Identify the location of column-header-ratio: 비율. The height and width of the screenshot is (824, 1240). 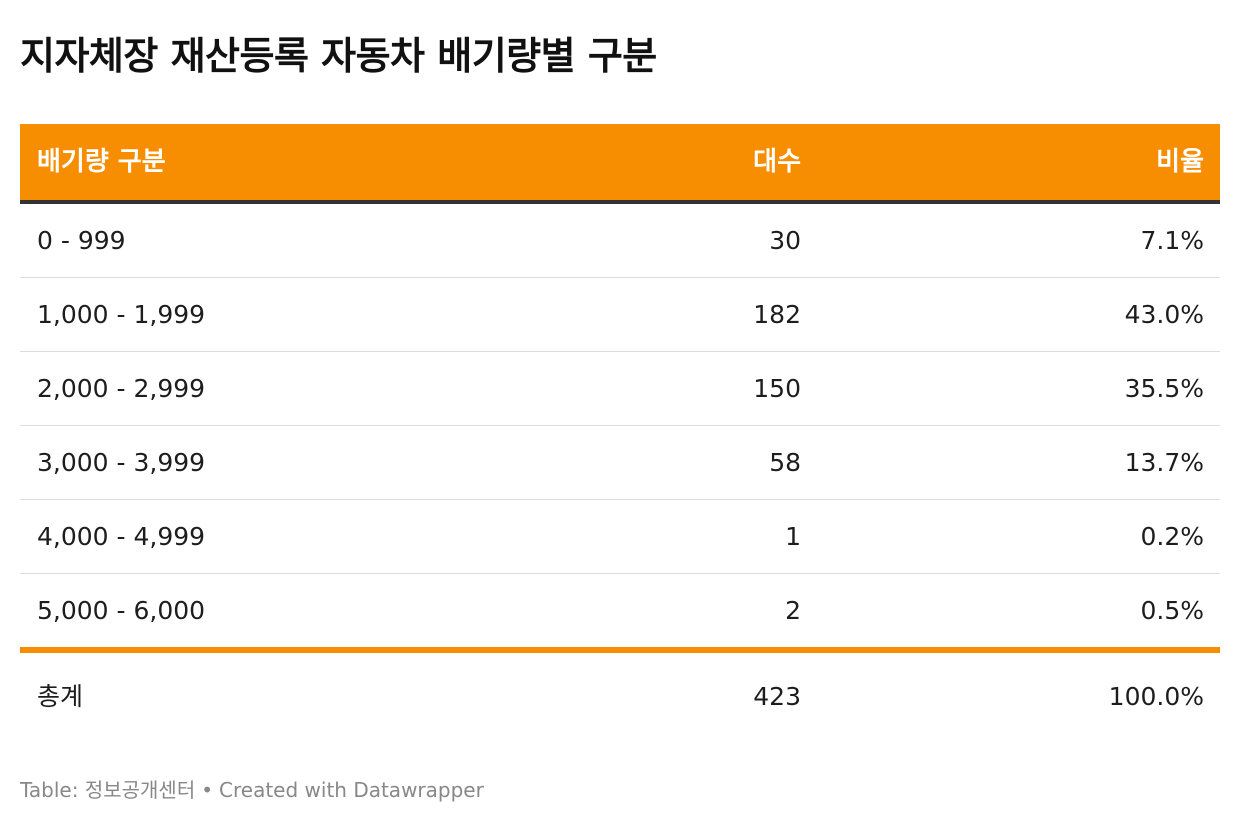
(1180, 162).